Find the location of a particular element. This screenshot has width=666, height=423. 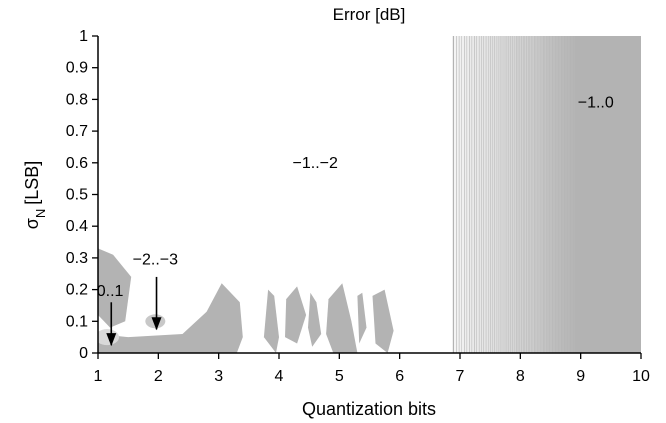

x-tick-label: 6 is located at coordinates (399, 376).